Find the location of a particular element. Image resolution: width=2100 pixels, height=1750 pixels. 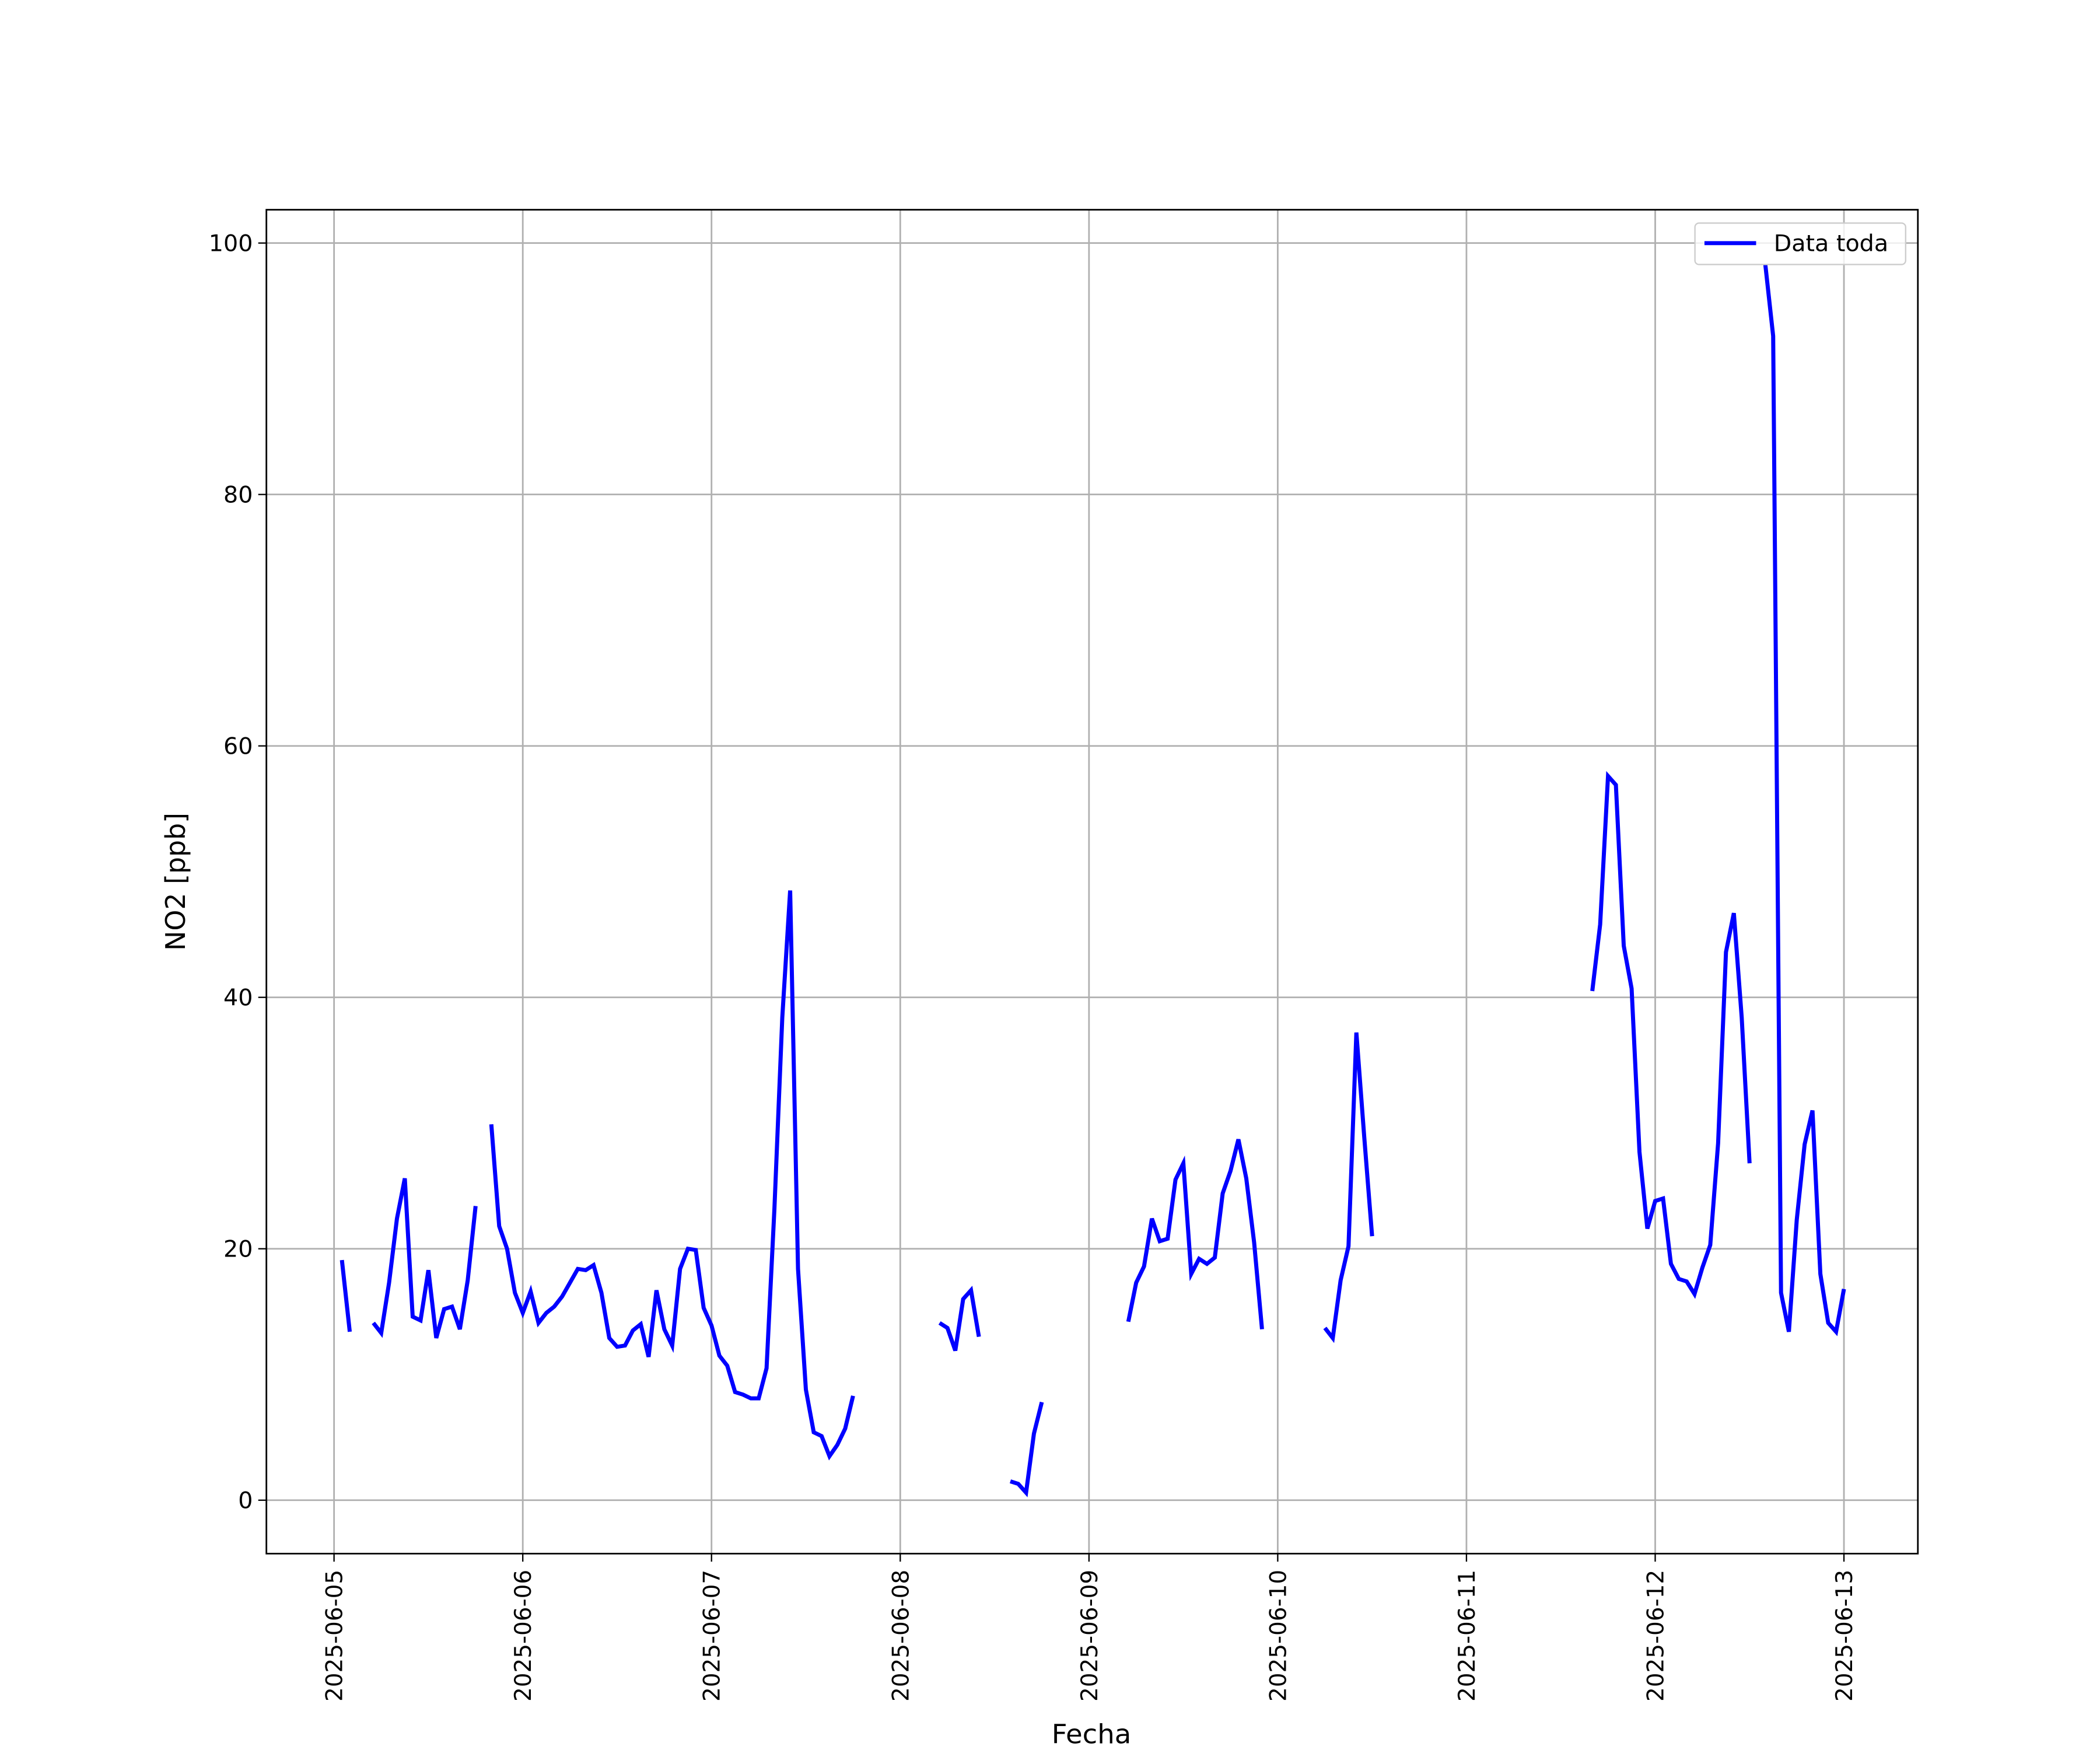

legend-box is located at coordinates (1800, 243).